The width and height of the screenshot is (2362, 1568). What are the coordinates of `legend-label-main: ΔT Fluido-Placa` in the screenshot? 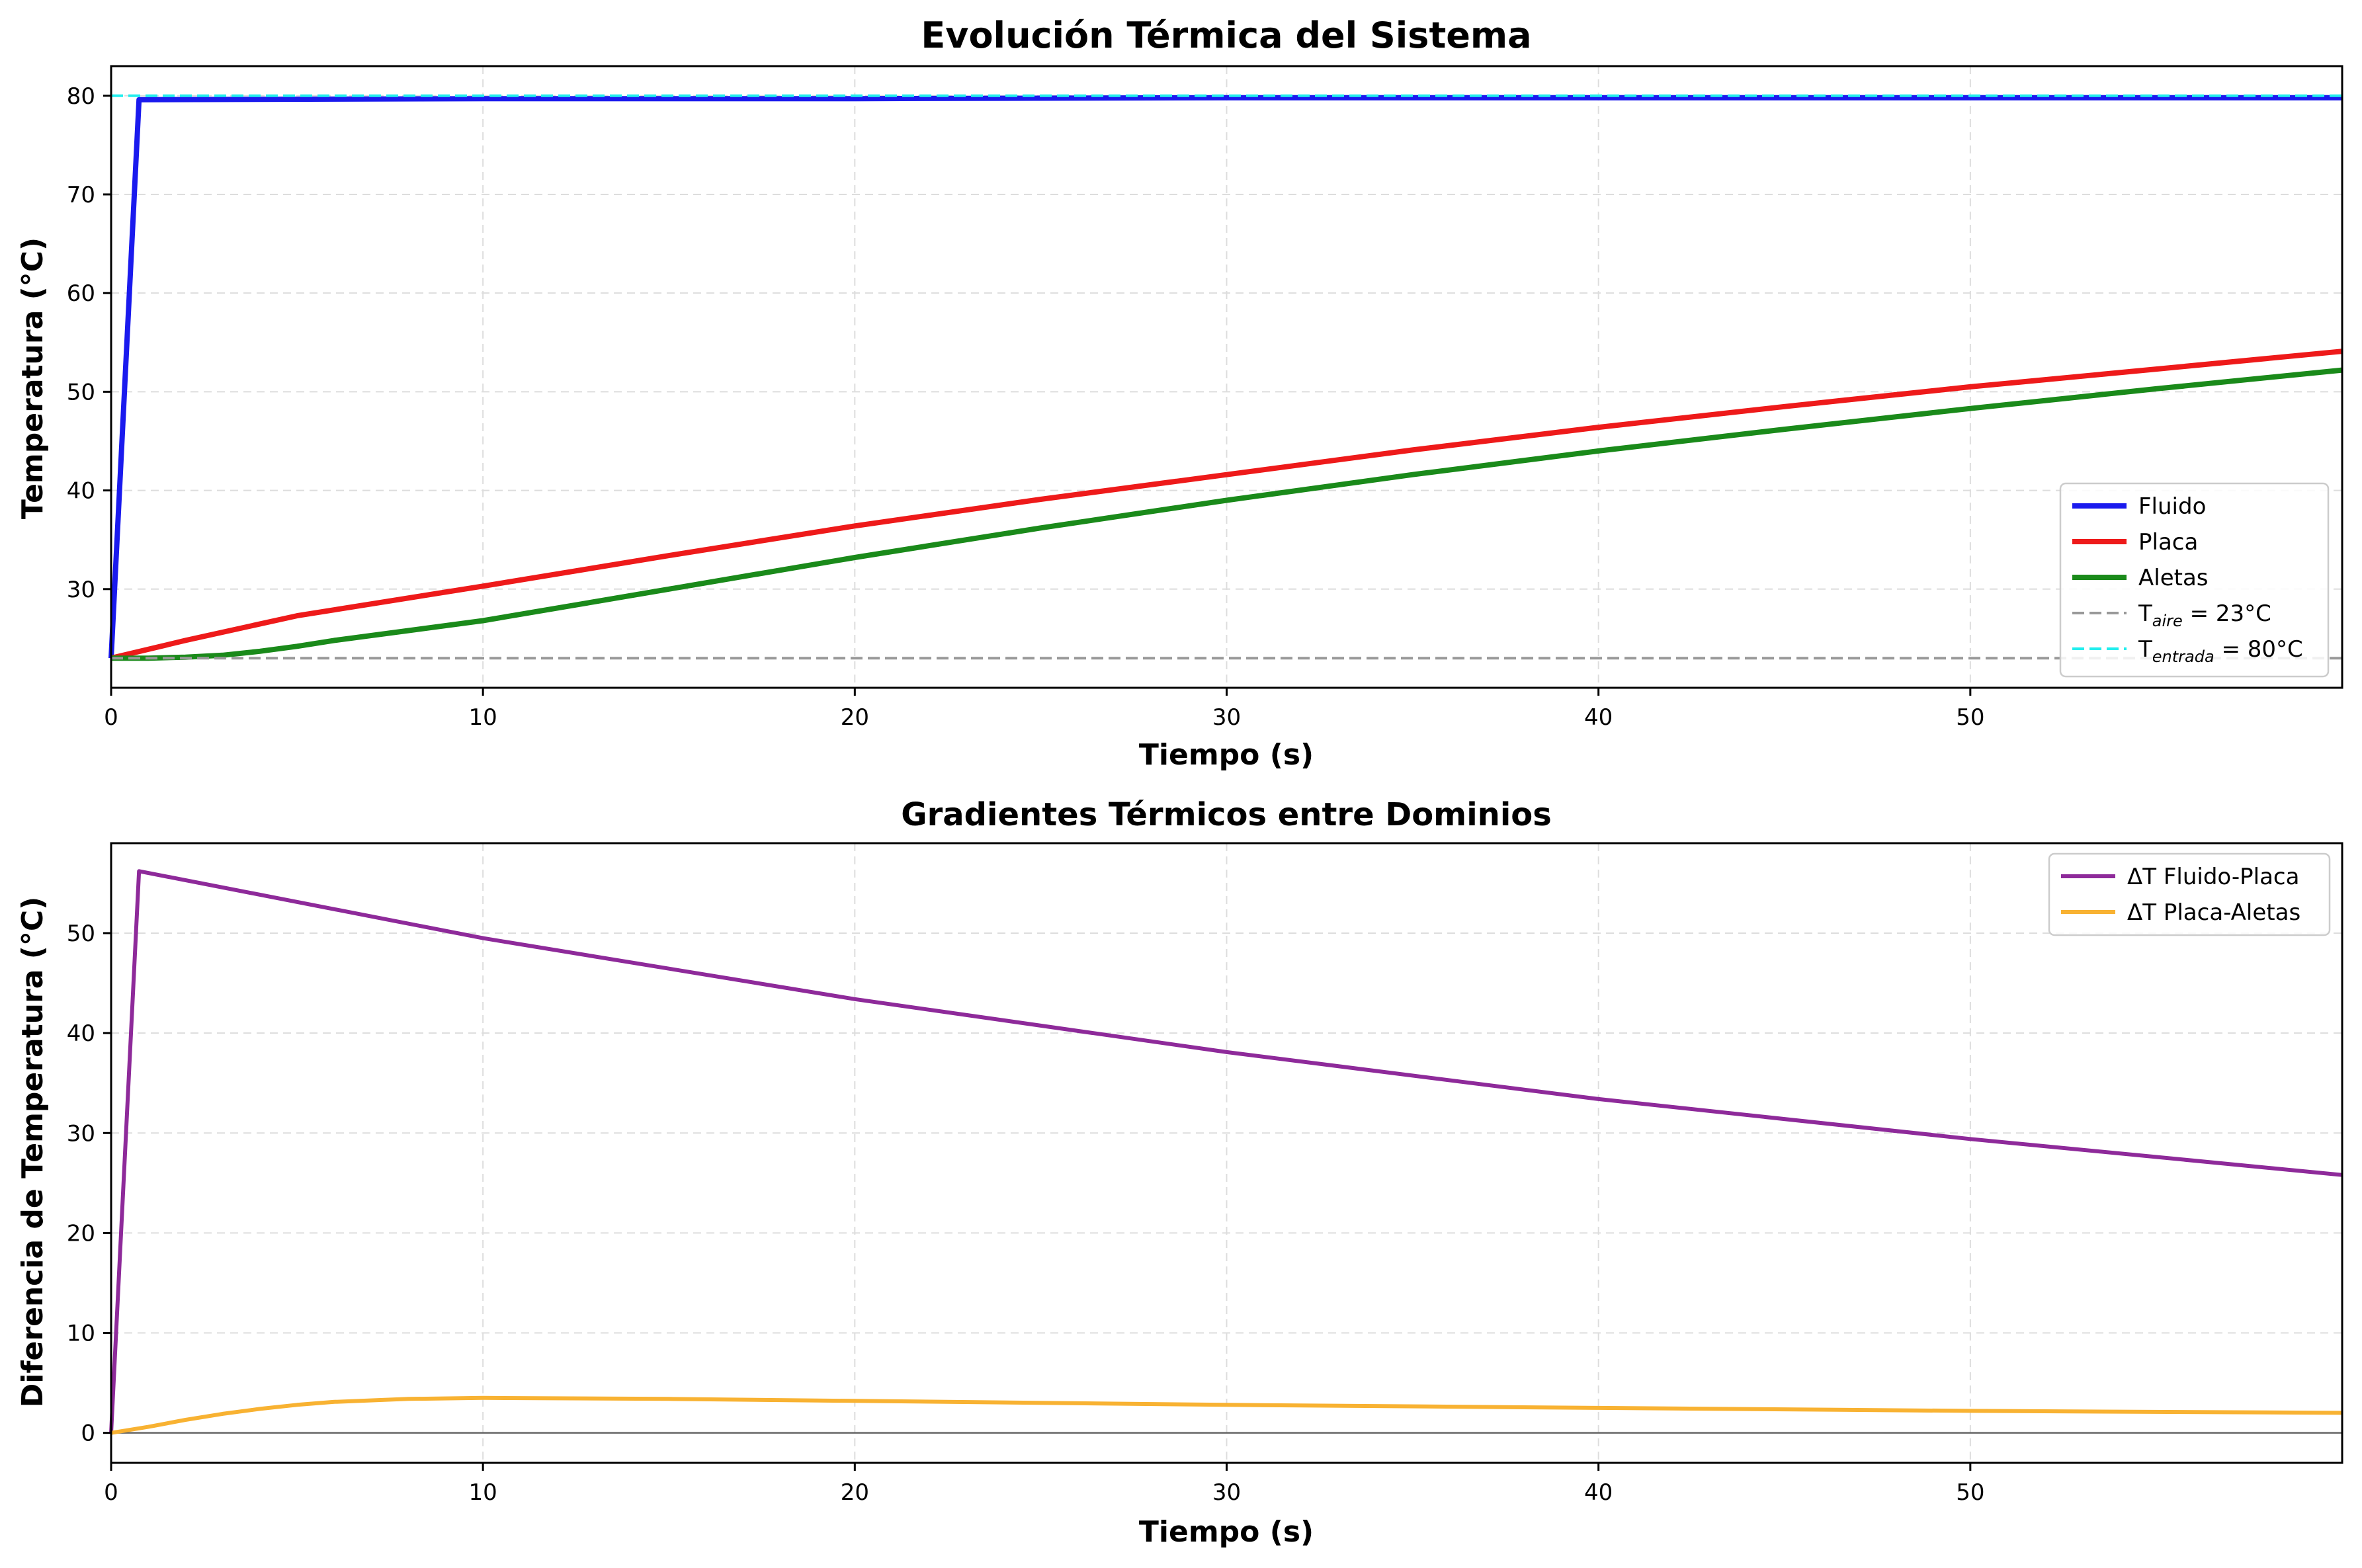 It's located at (2213, 877).